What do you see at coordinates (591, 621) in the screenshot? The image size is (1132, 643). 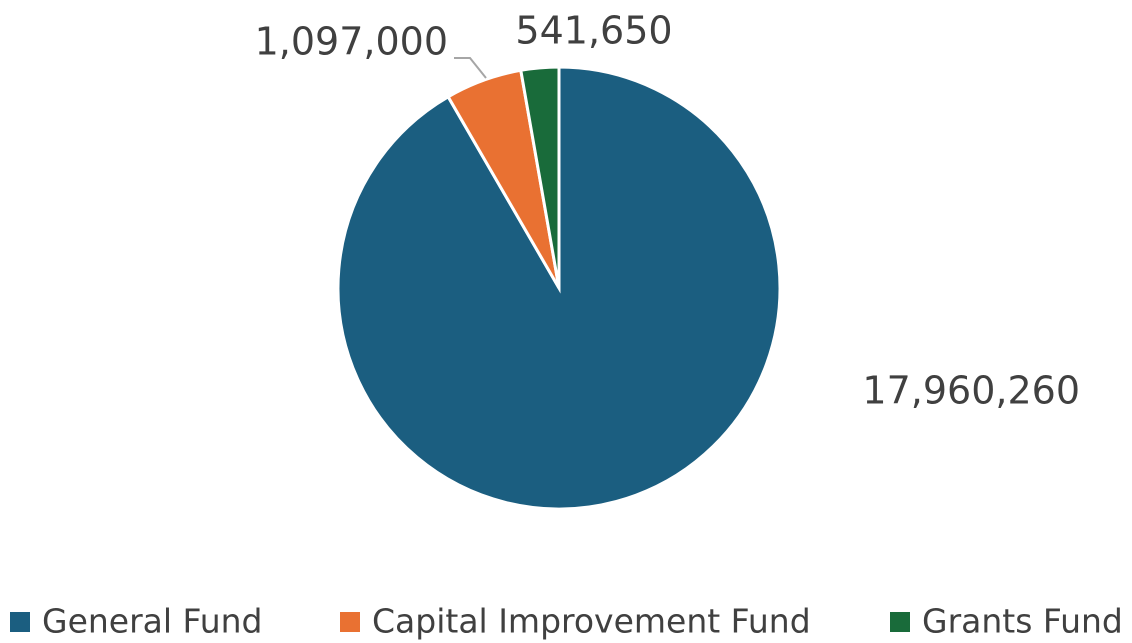 I see `legend-label: Capital Improvement Fund` at bounding box center [591, 621].